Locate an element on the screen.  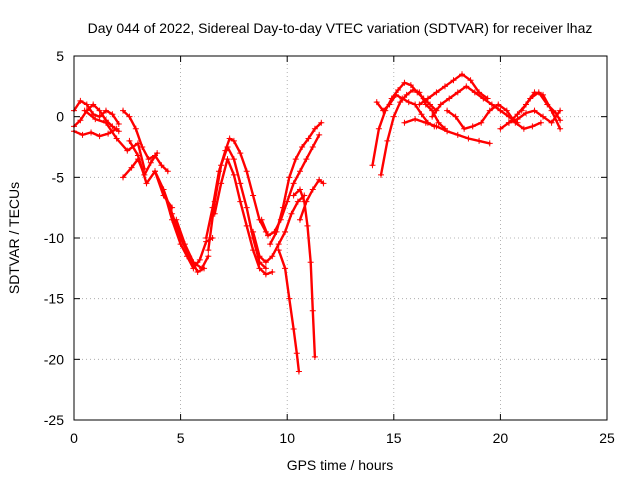
y-tick-label: -10 is located at coordinates (54, 238).